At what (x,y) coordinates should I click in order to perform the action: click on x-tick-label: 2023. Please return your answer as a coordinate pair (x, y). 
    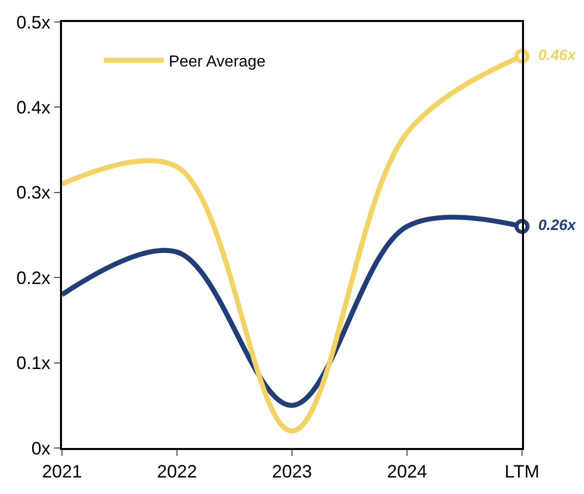
    Looking at the image, I should click on (292, 472).